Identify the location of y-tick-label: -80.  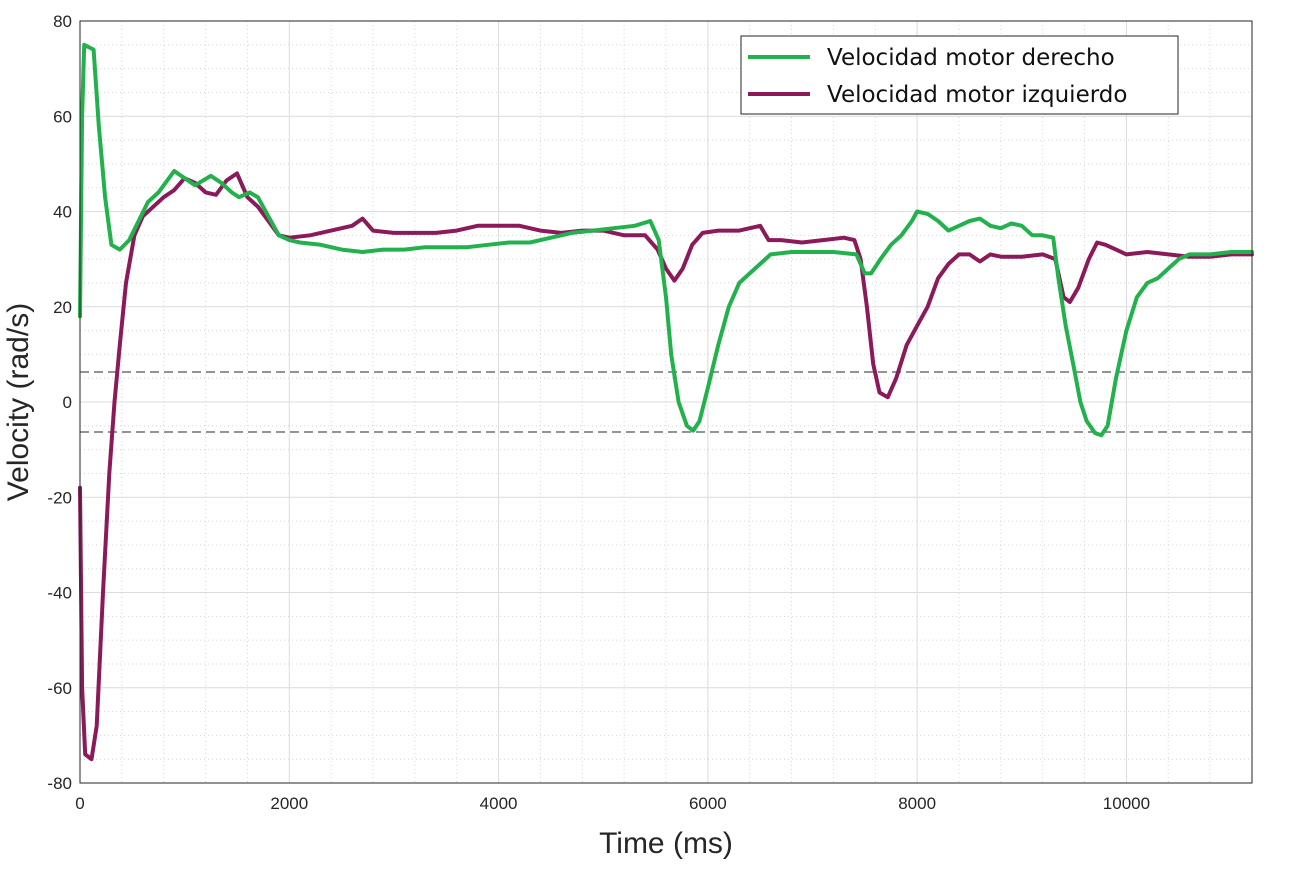
(59, 783).